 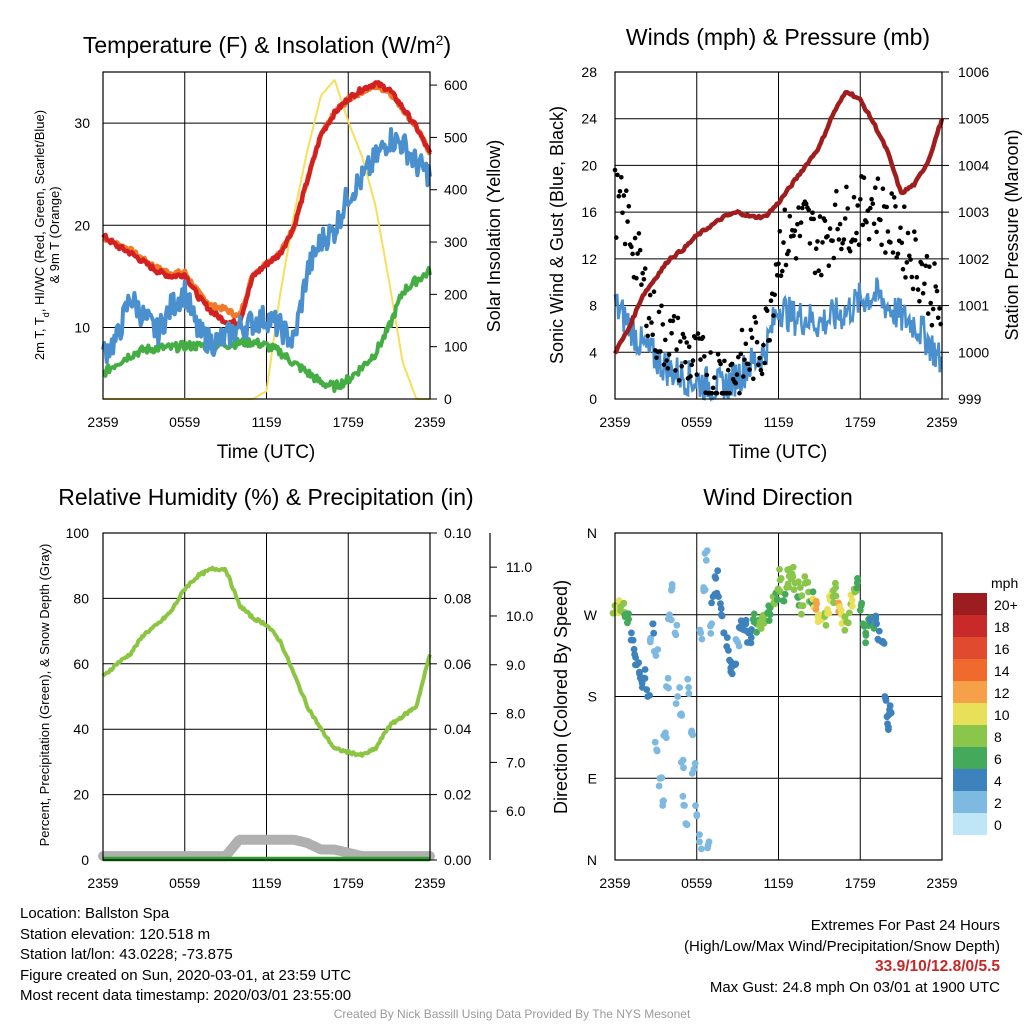 I want to click on series-hi-wc, so click(x=266, y=245).